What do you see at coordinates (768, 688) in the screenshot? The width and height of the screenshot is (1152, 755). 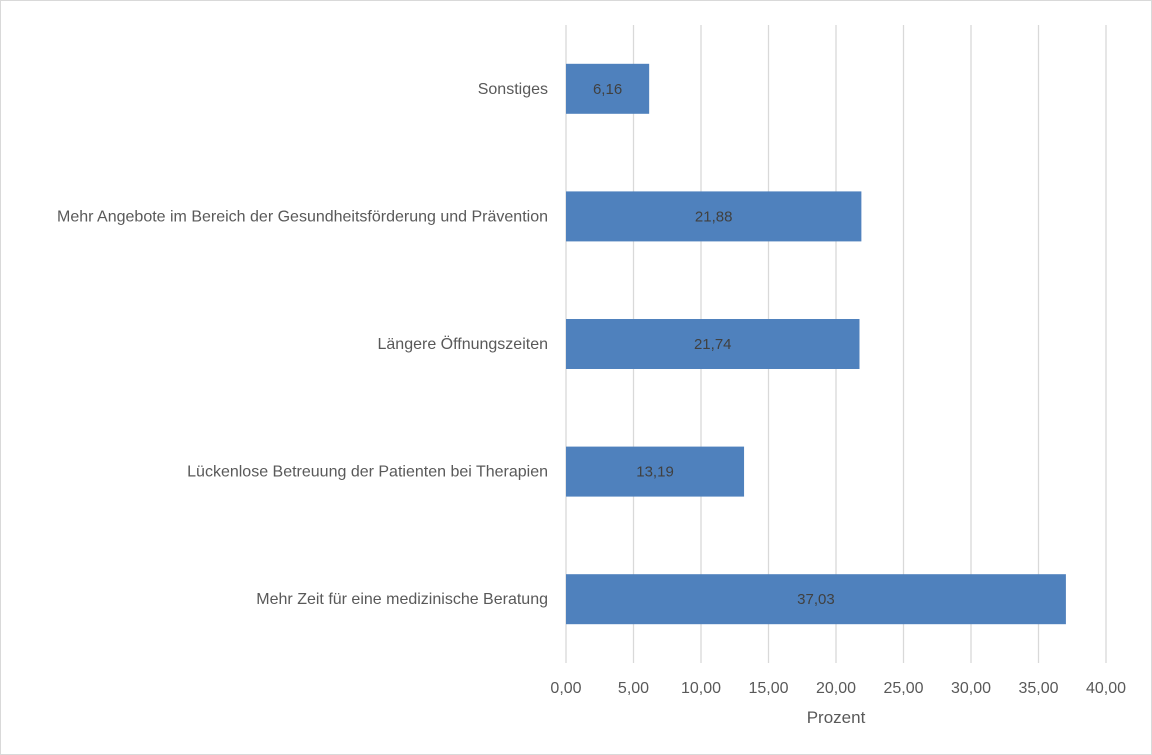 I see `x-tick-label: 15,00` at bounding box center [768, 688].